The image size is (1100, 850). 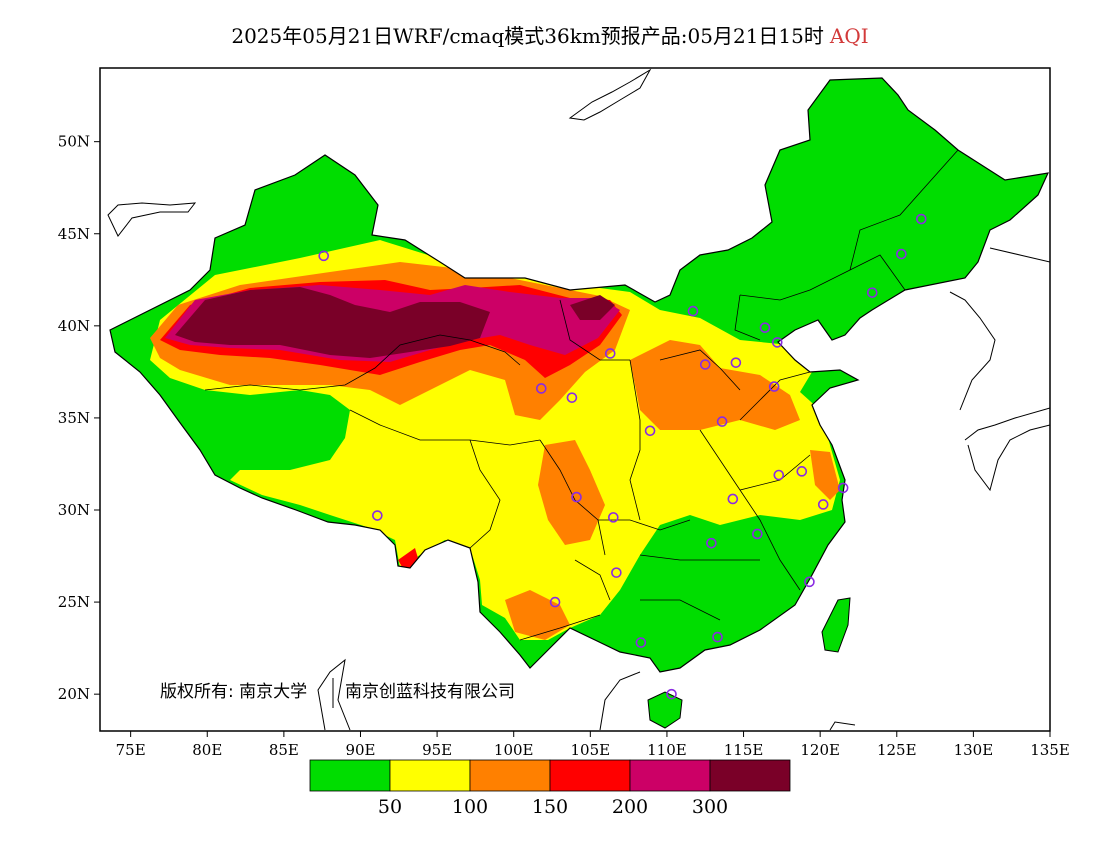 I want to click on colorbar-label: 50, so click(x=390, y=807).